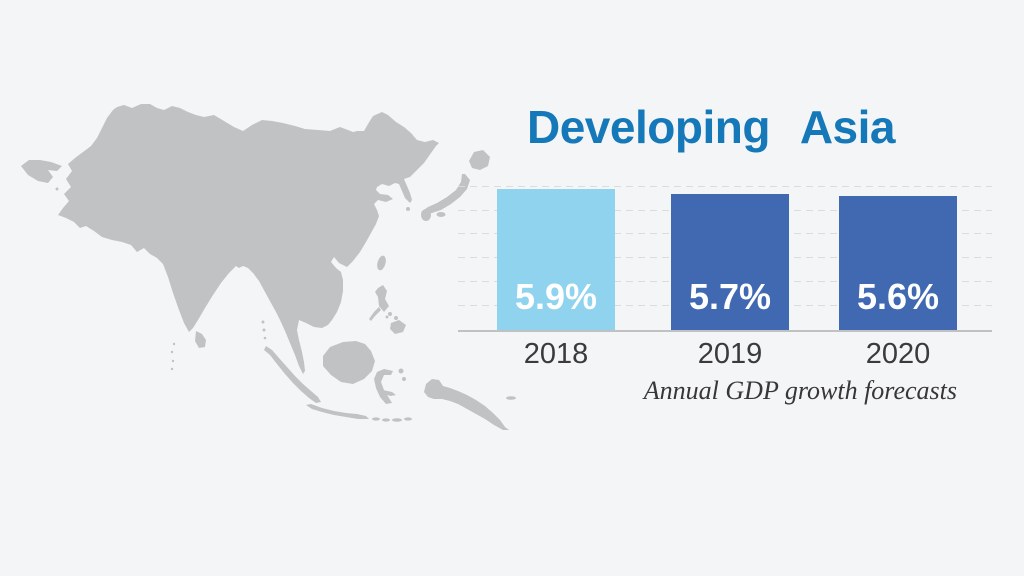  What do you see at coordinates (711, 127) in the screenshot?
I see `chart-title: Developing Asia` at bounding box center [711, 127].